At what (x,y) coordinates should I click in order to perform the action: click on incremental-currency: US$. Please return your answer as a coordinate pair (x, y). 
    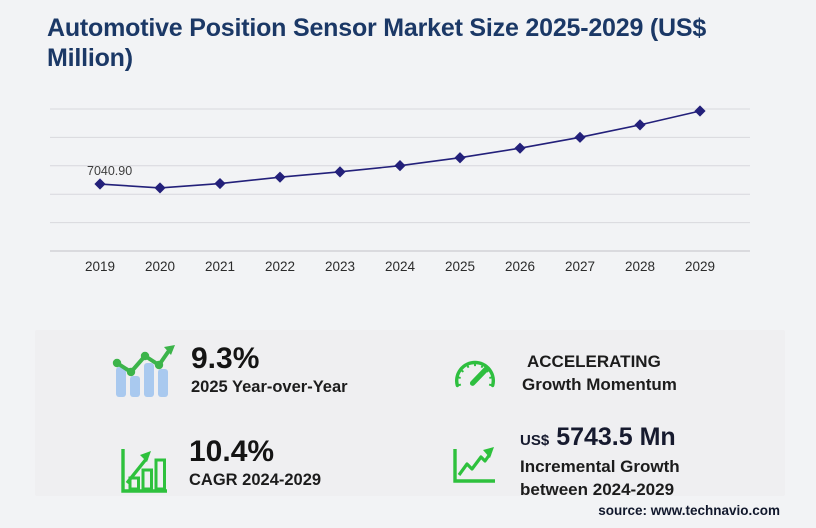
    Looking at the image, I should click on (535, 440).